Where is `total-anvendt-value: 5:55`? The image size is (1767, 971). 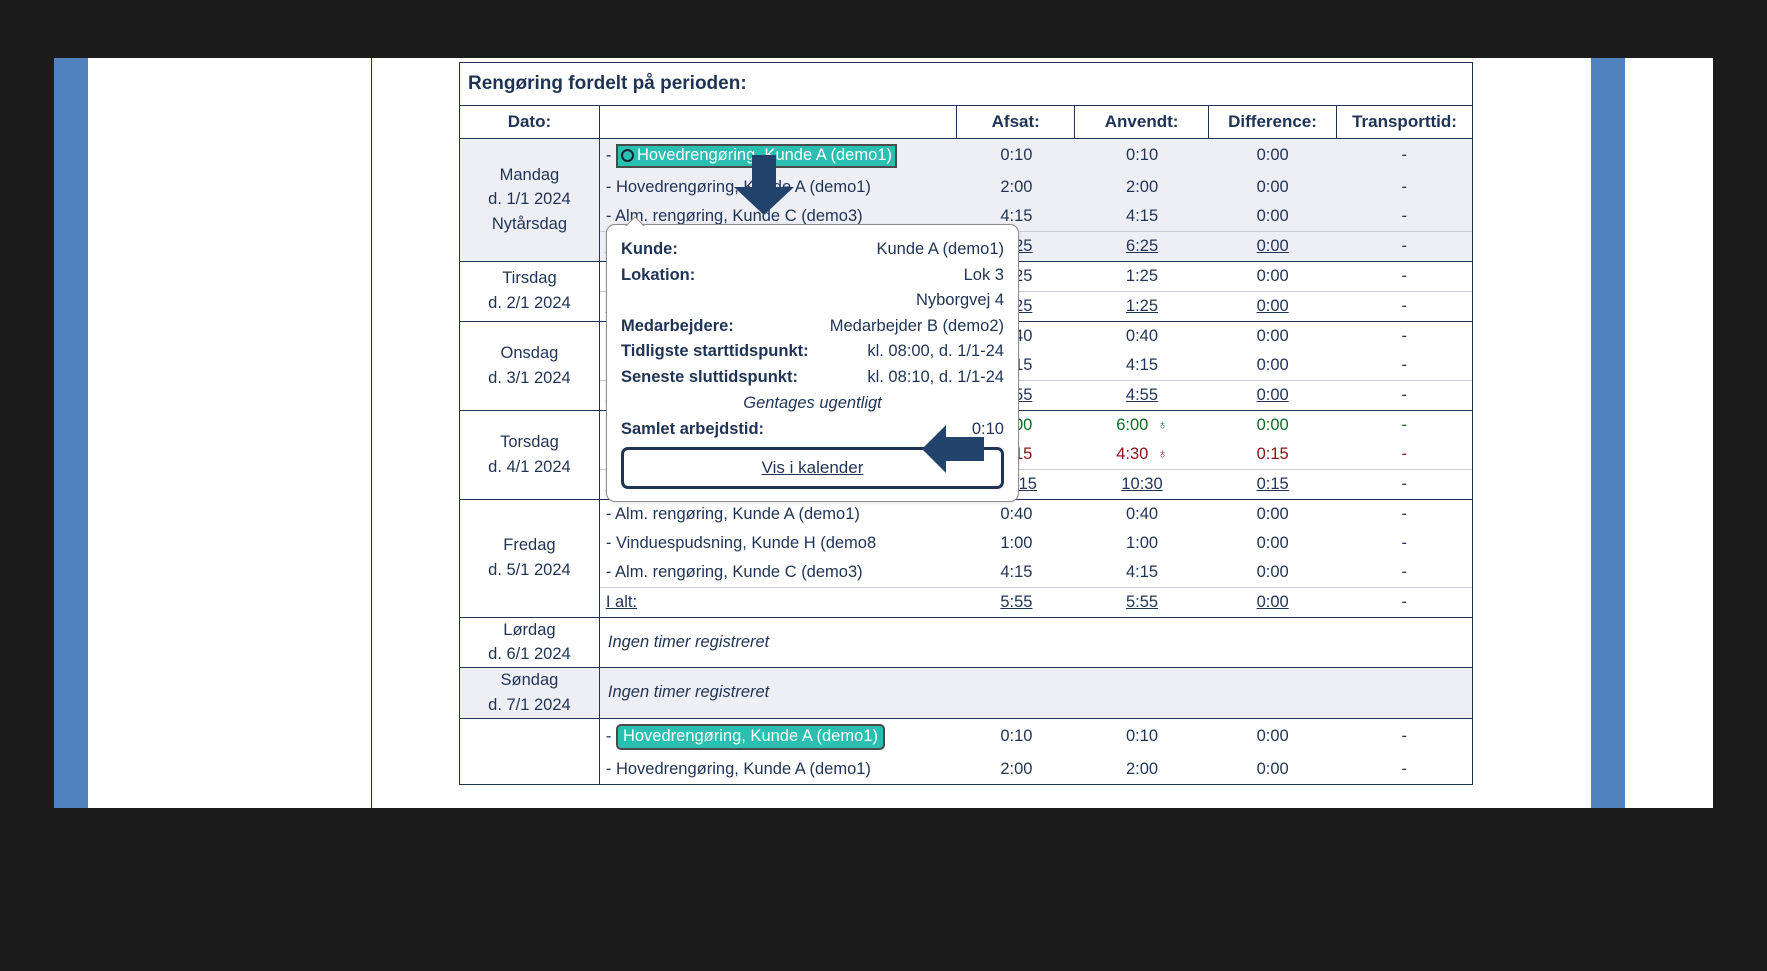
total-anvendt-value: 5:55 is located at coordinates (1142, 601).